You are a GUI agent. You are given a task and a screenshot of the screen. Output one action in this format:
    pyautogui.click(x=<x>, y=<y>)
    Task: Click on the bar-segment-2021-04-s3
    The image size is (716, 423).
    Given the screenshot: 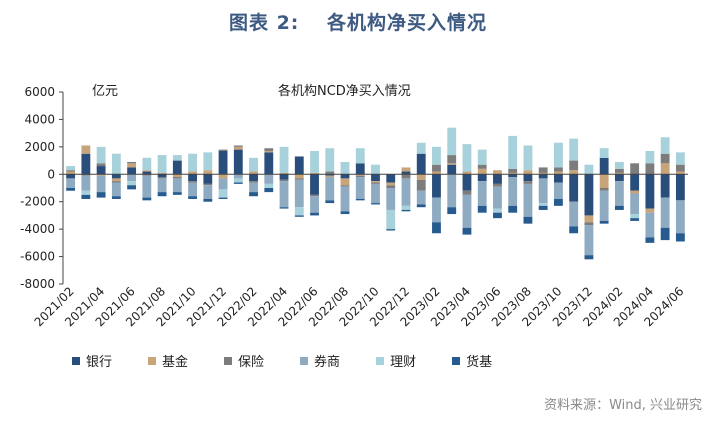 What is the action you would take?
    pyautogui.click(x=101, y=184)
    